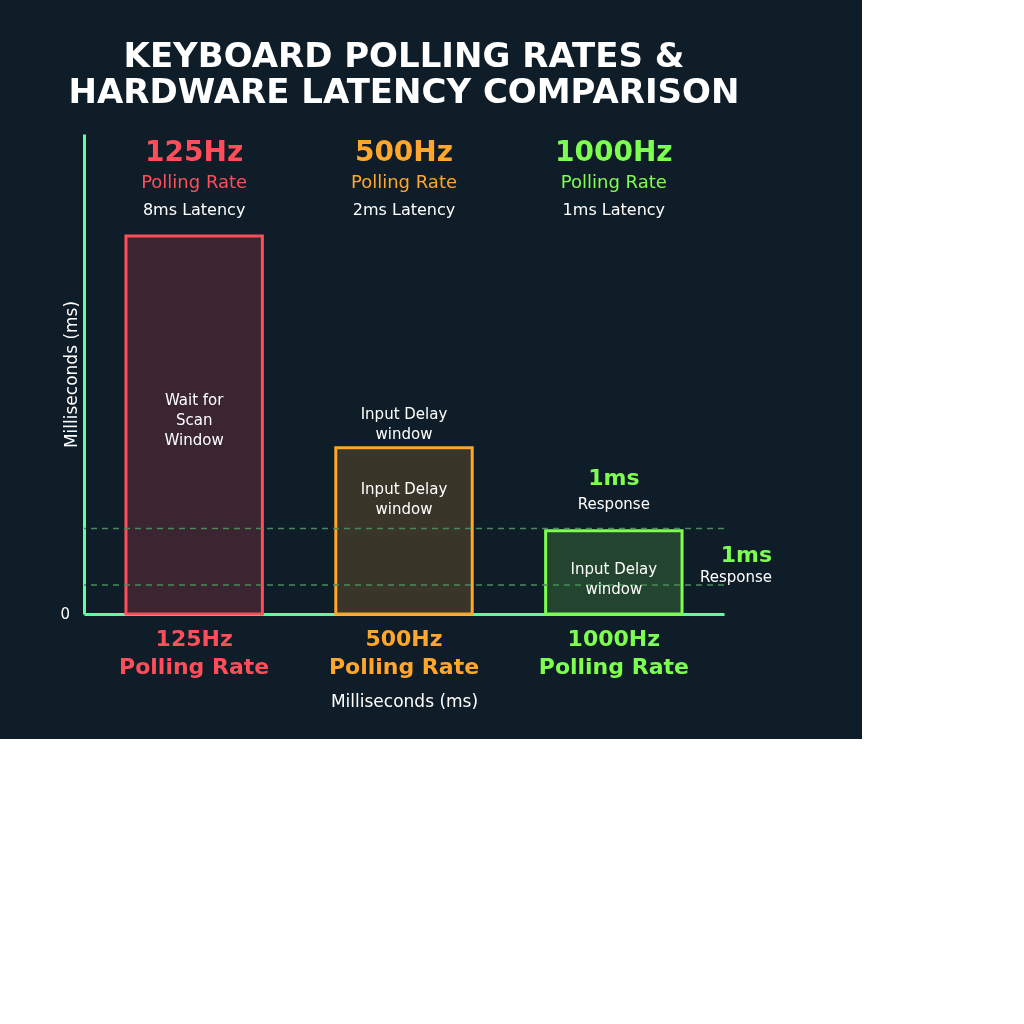  I want to click on text: 1000Hz, so click(614, 151).